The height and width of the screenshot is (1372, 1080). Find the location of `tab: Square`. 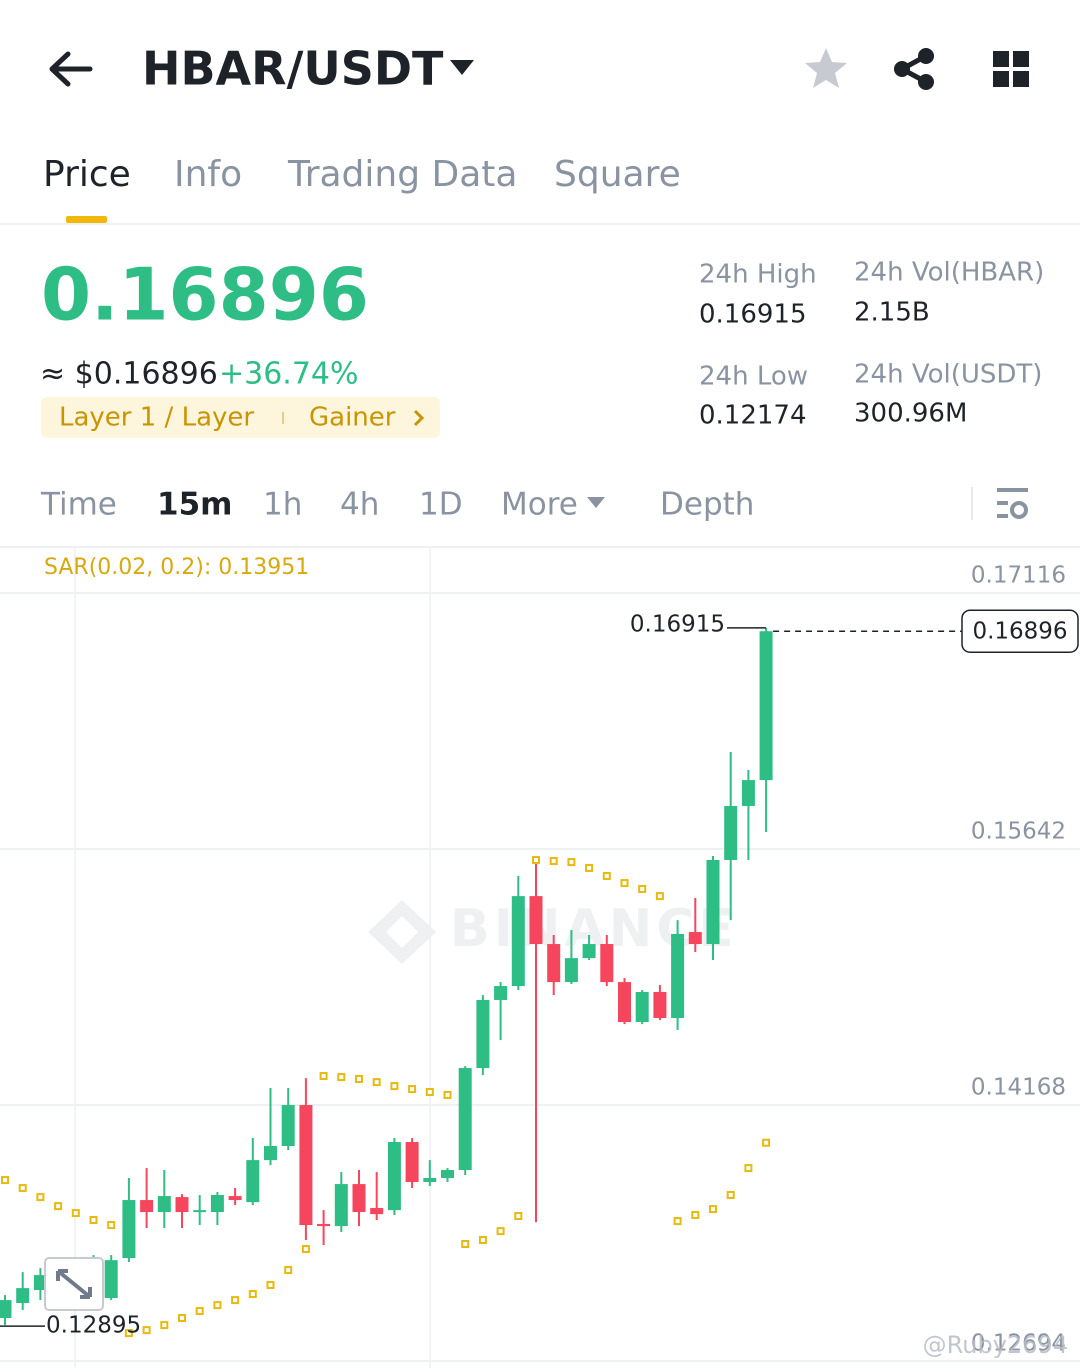

tab: Square is located at coordinates (617, 174).